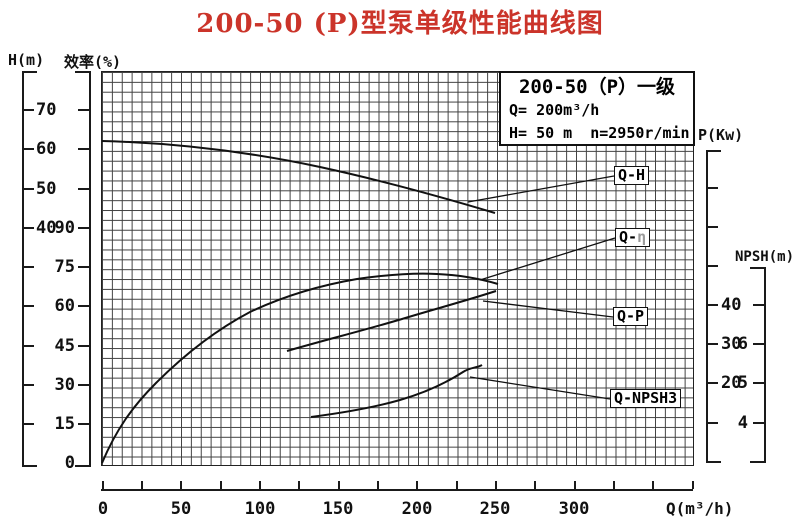 The width and height of the screenshot is (800, 527). Describe the element at coordinates (46, 110) in the screenshot. I see `h-tick-label: 70` at that location.